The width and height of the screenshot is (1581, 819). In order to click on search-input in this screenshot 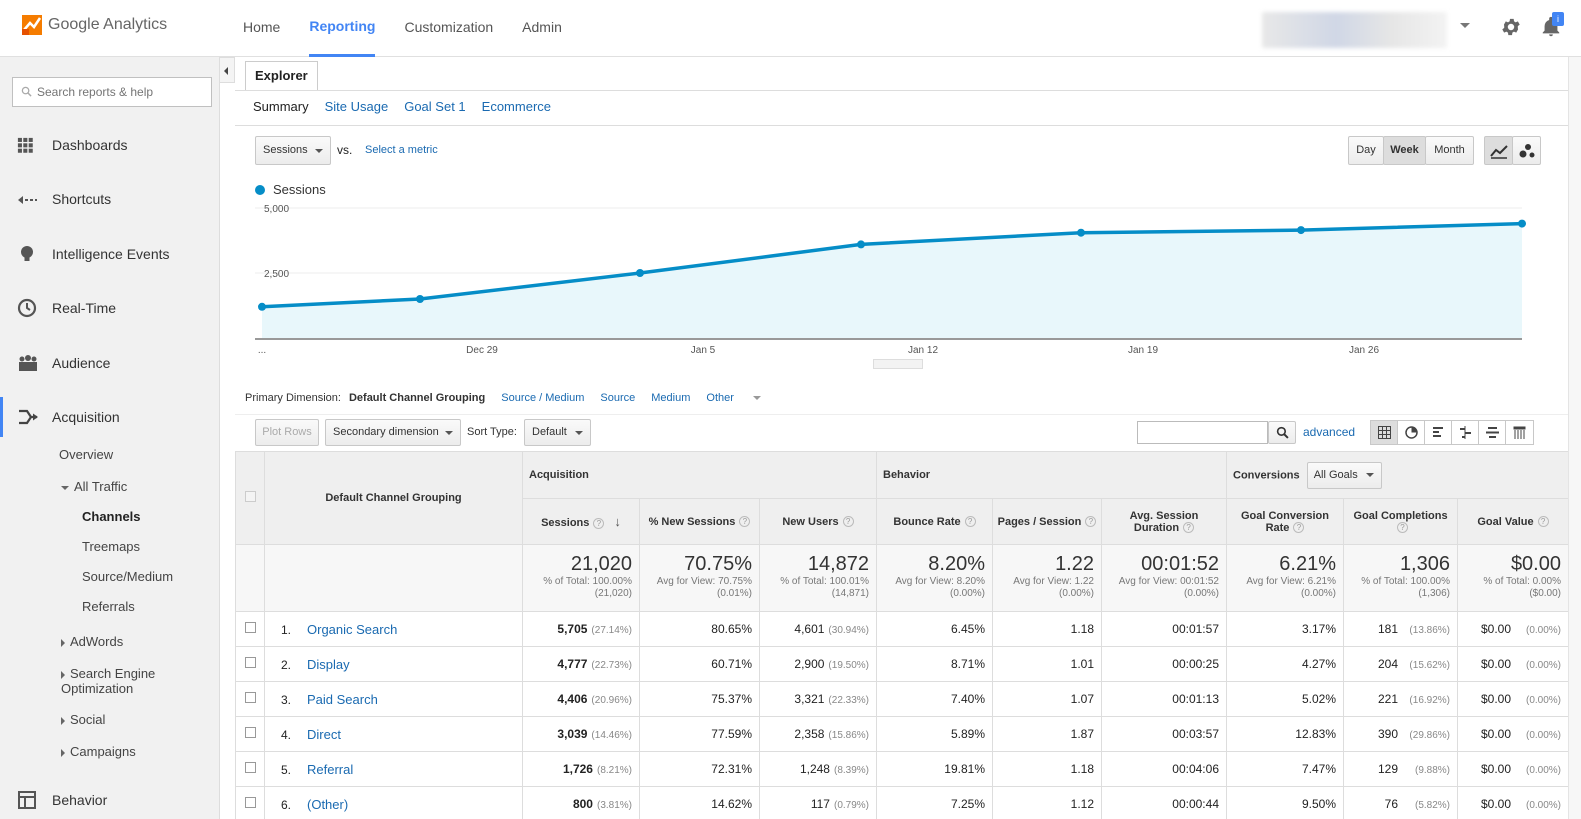, I will do `click(122, 92)`.